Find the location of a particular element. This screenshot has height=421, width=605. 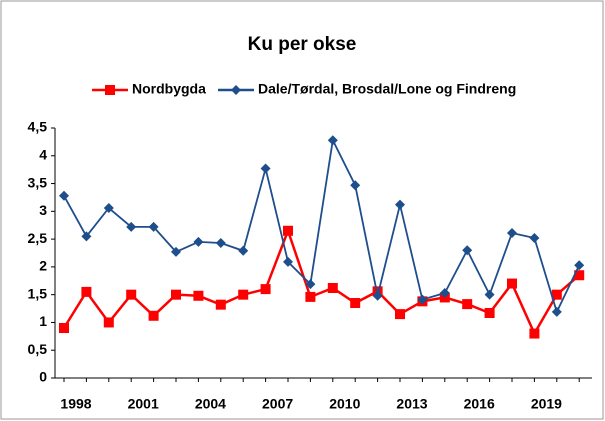

y-tick-label: 2,5 is located at coordinates (38, 238).